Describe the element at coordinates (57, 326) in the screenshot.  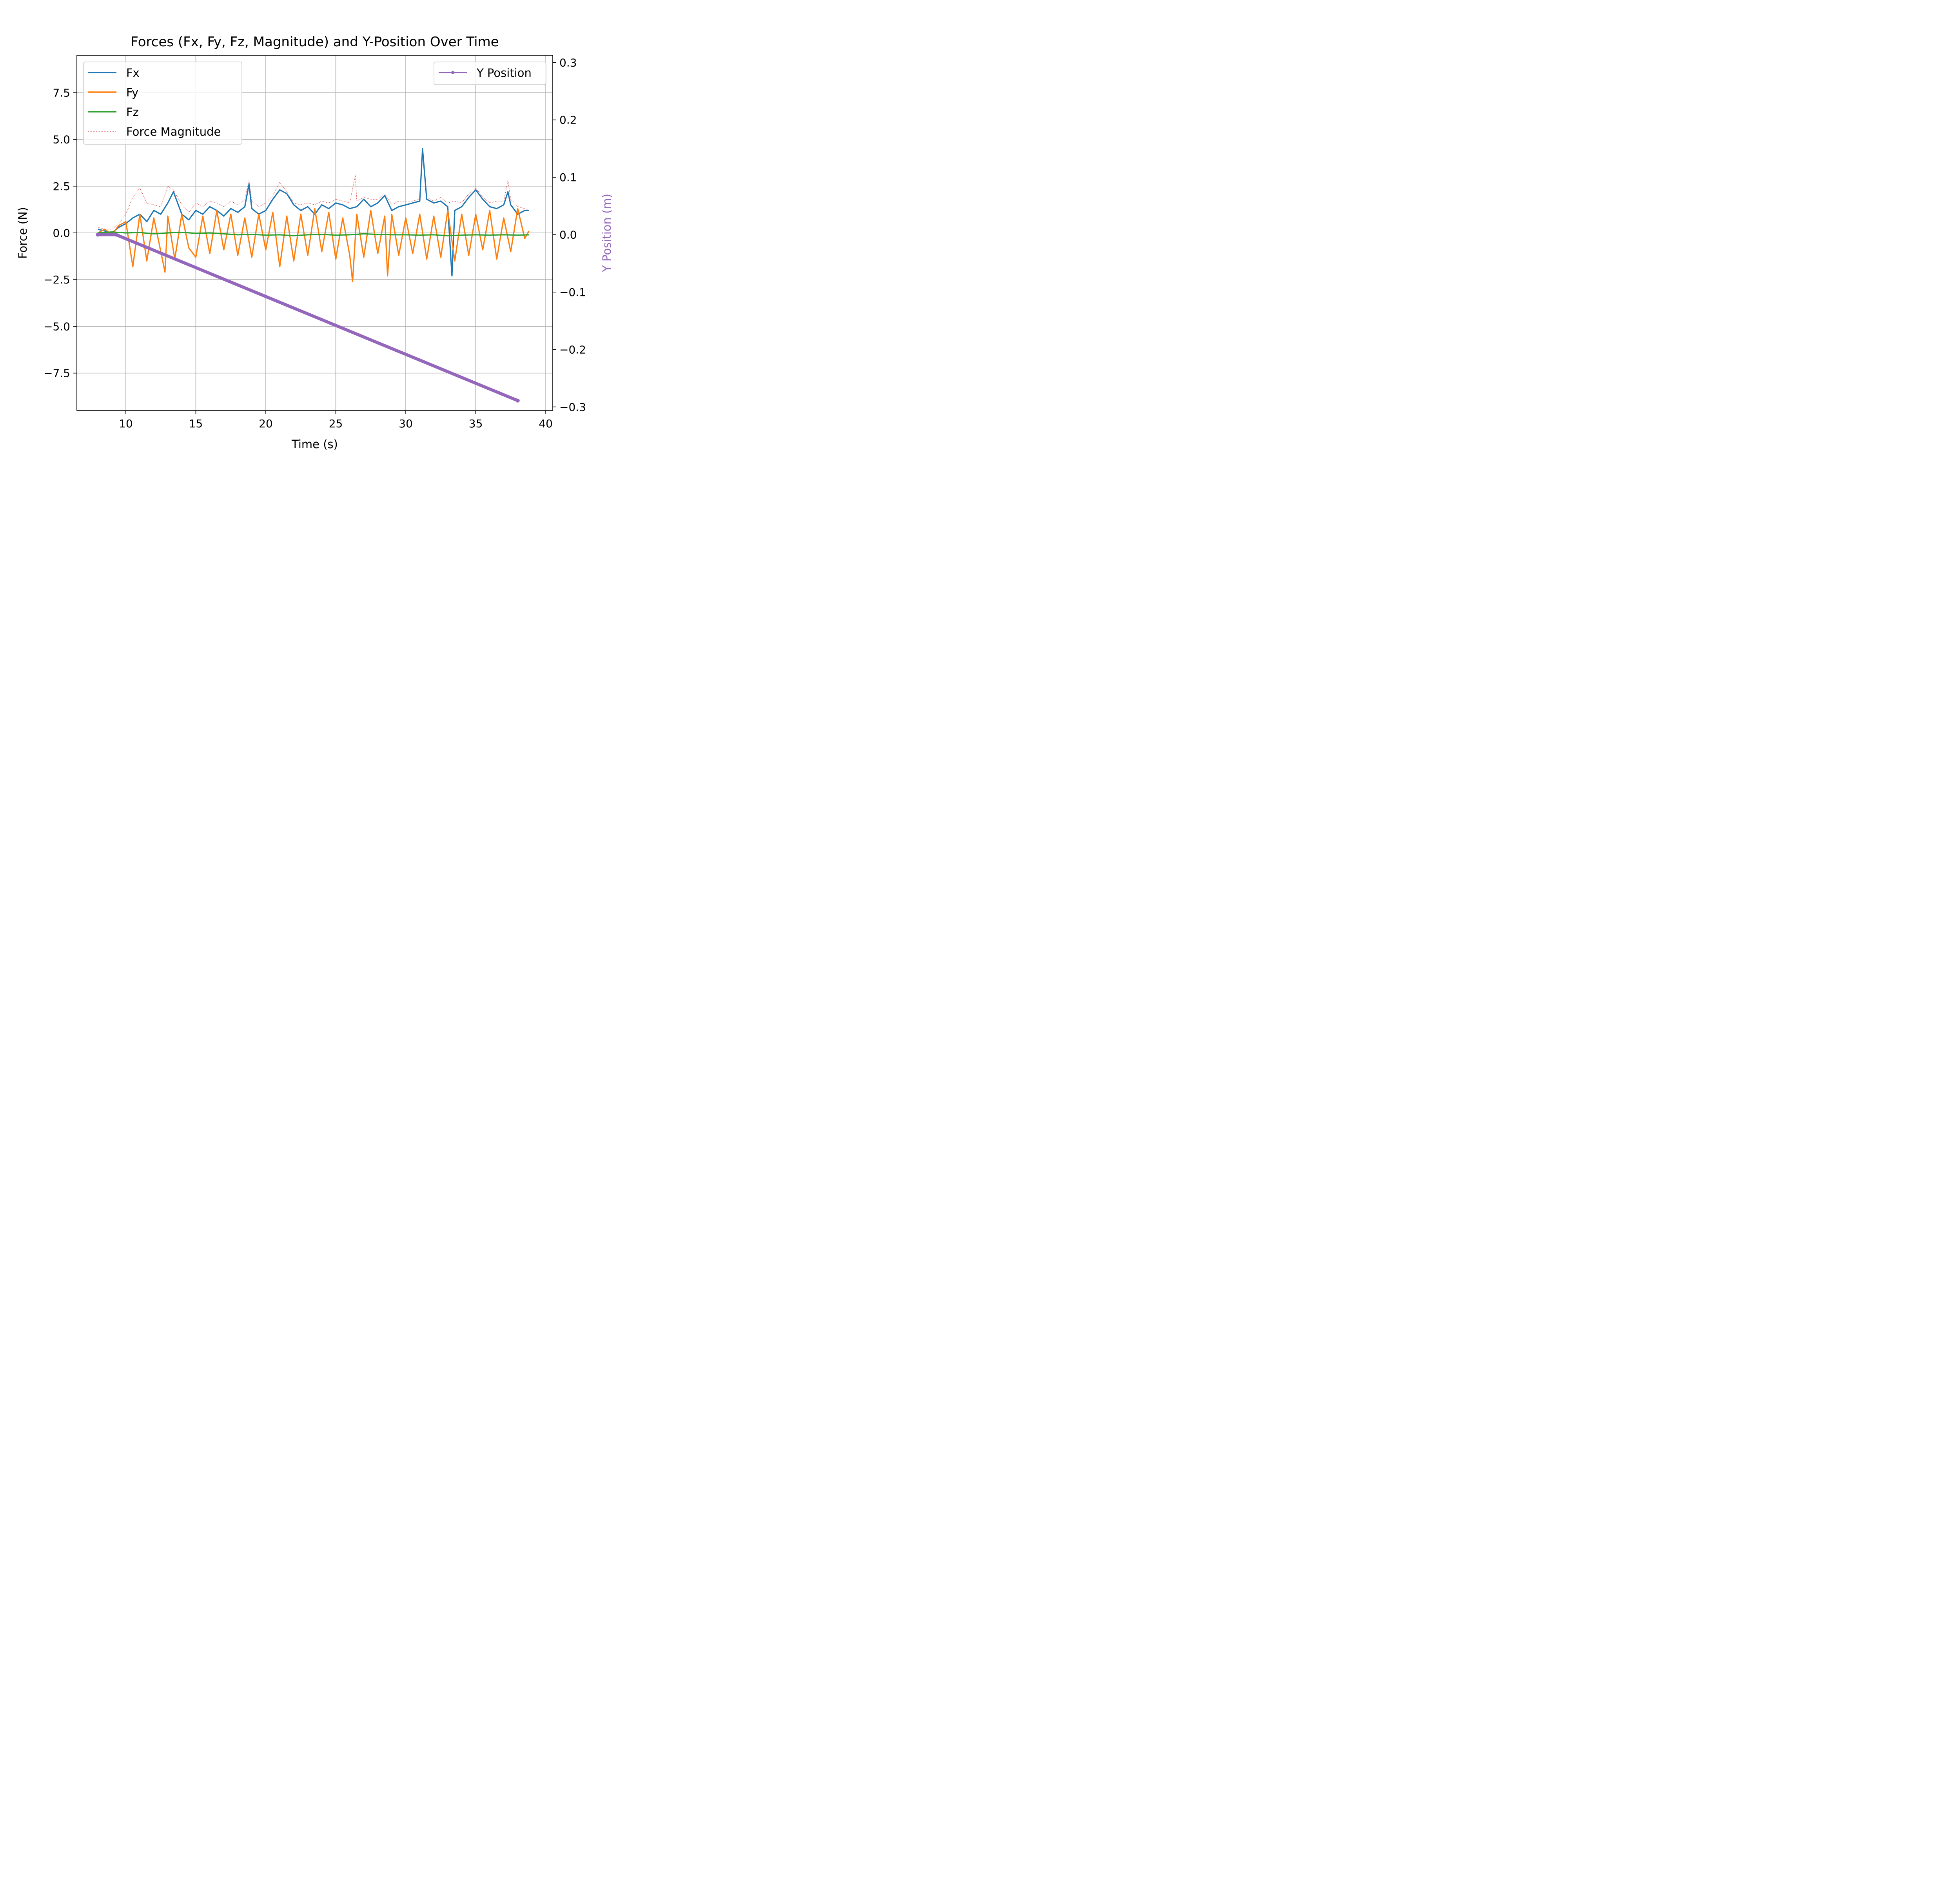
I see `y-tick-label: −5.0` at that location.